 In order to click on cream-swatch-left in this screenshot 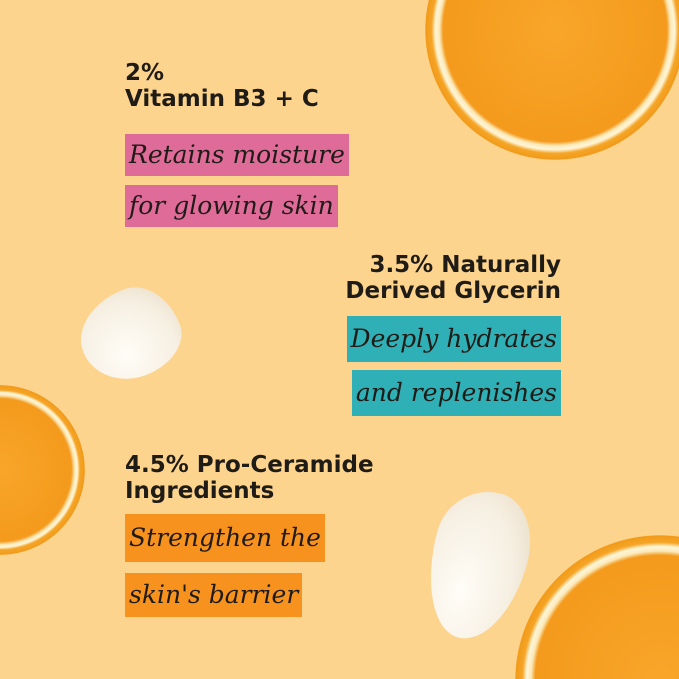, I will do `click(130, 334)`.